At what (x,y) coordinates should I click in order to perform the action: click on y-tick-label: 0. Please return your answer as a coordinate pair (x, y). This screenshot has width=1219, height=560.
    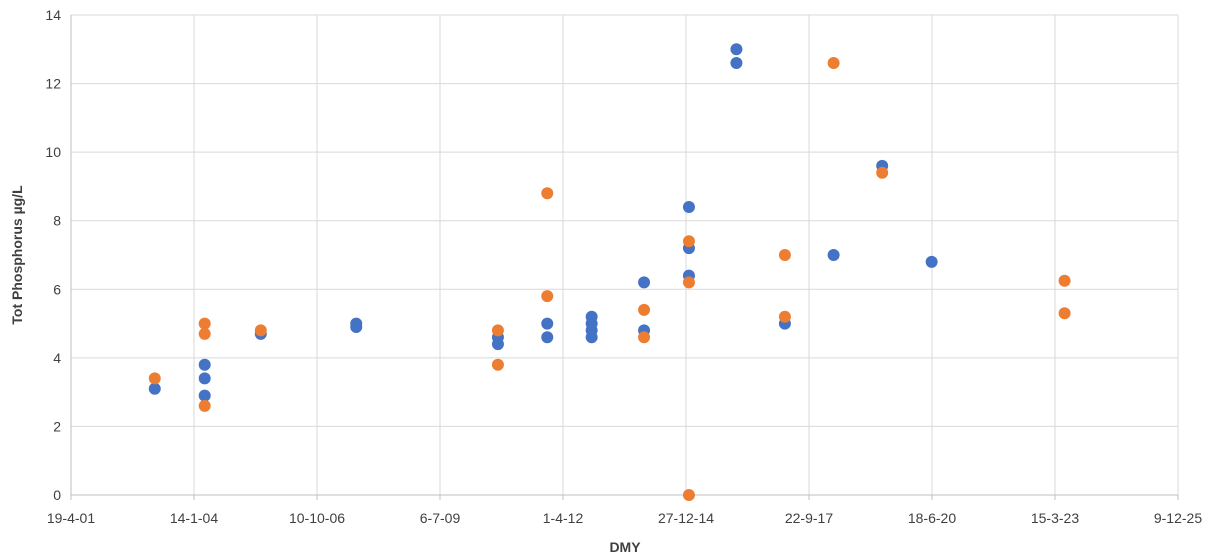
    Looking at the image, I should click on (57, 495).